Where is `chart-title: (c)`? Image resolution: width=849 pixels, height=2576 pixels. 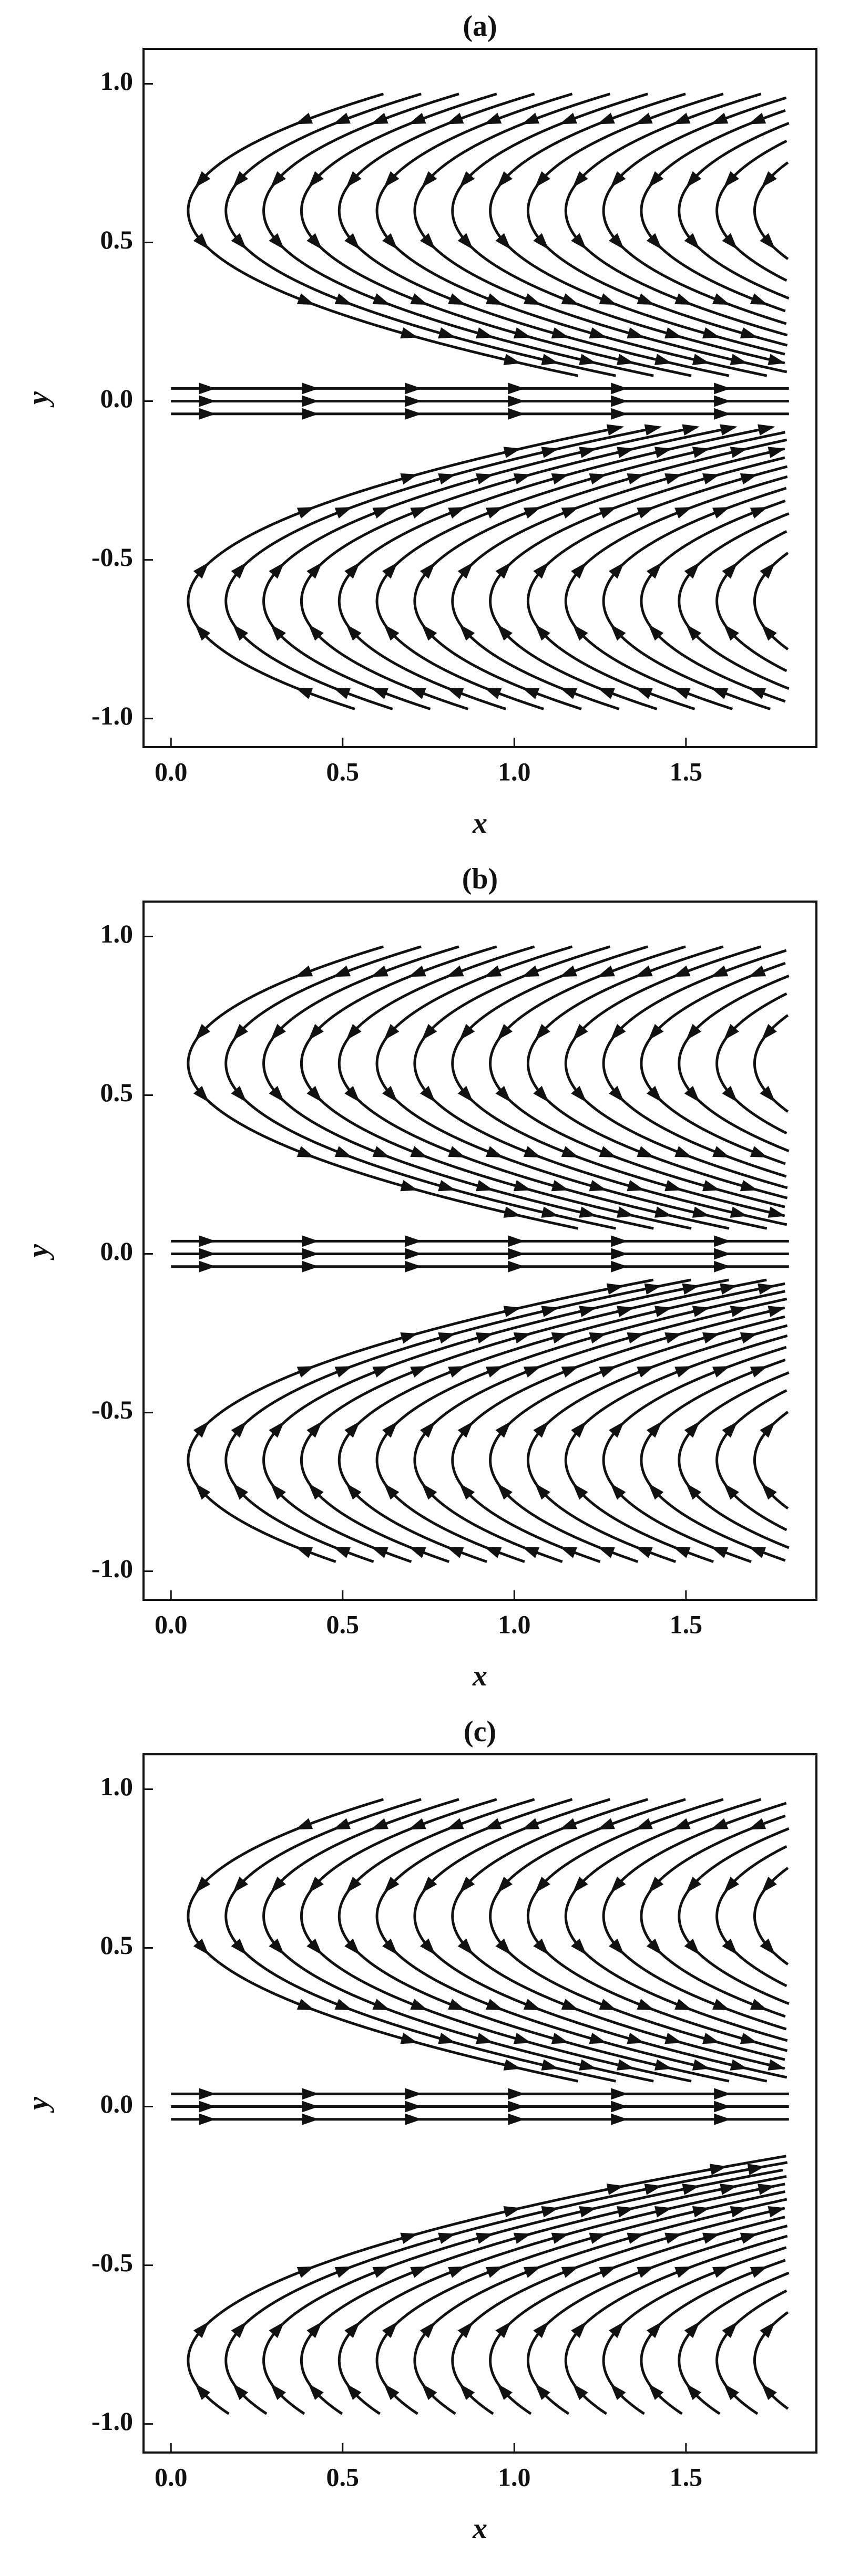 chart-title: (c) is located at coordinates (480, 1731).